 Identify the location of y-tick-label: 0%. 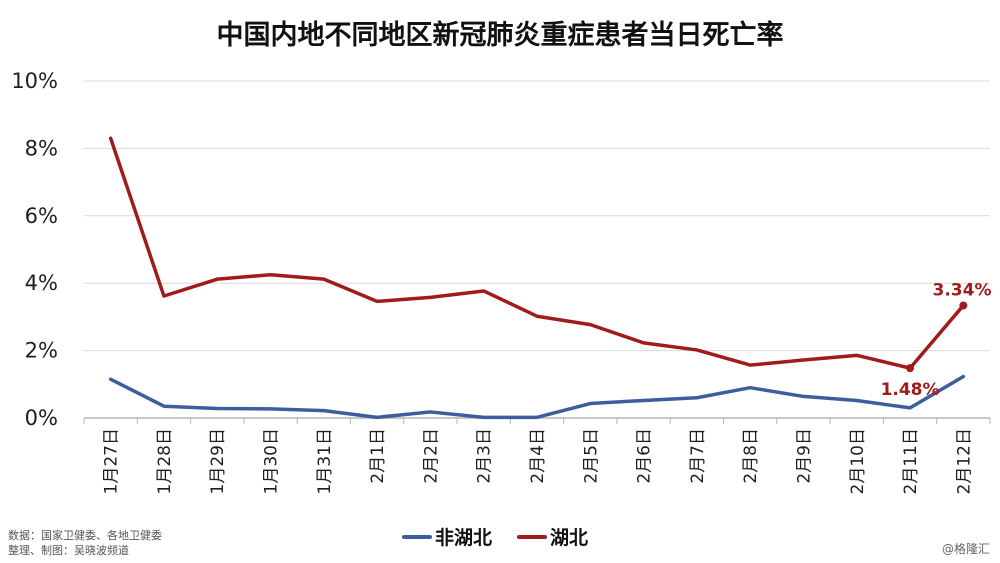
(41, 418).